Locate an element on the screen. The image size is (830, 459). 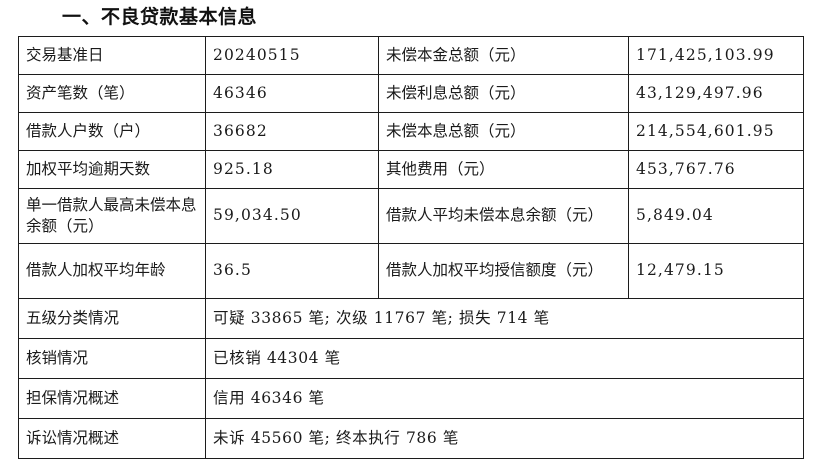
table-row: 资产笔数（笔） 46346 未偿利息总额（元） 43,129,497.96 is located at coordinates (411, 93).